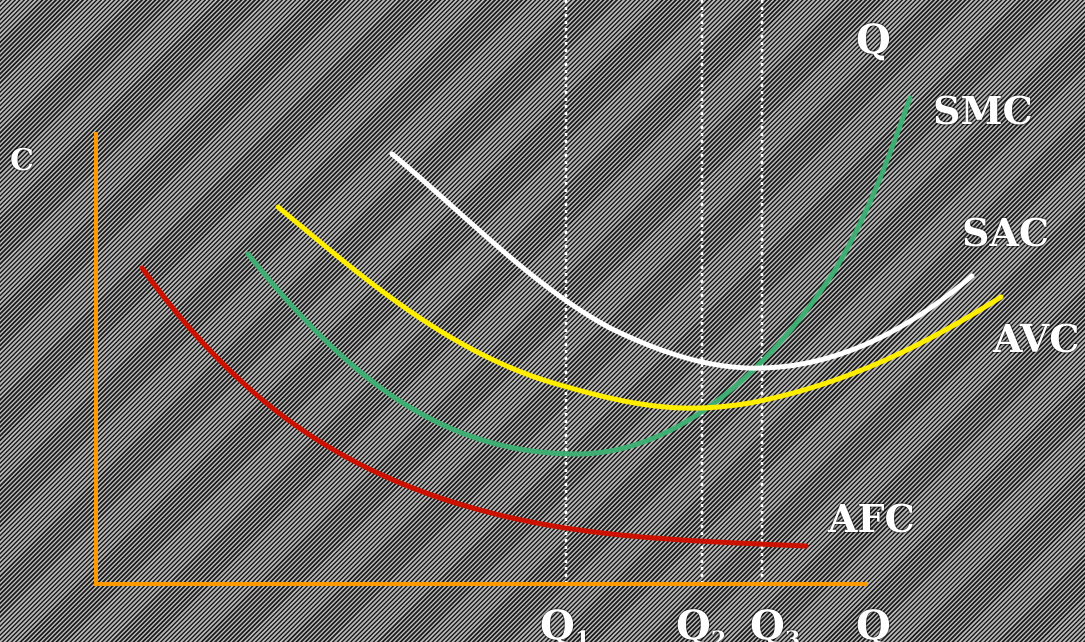 This screenshot has width=1085, height=642. Describe the element at coordinates (1006, 232) in the screenshot. I see `sac-label: SAC` at that location.